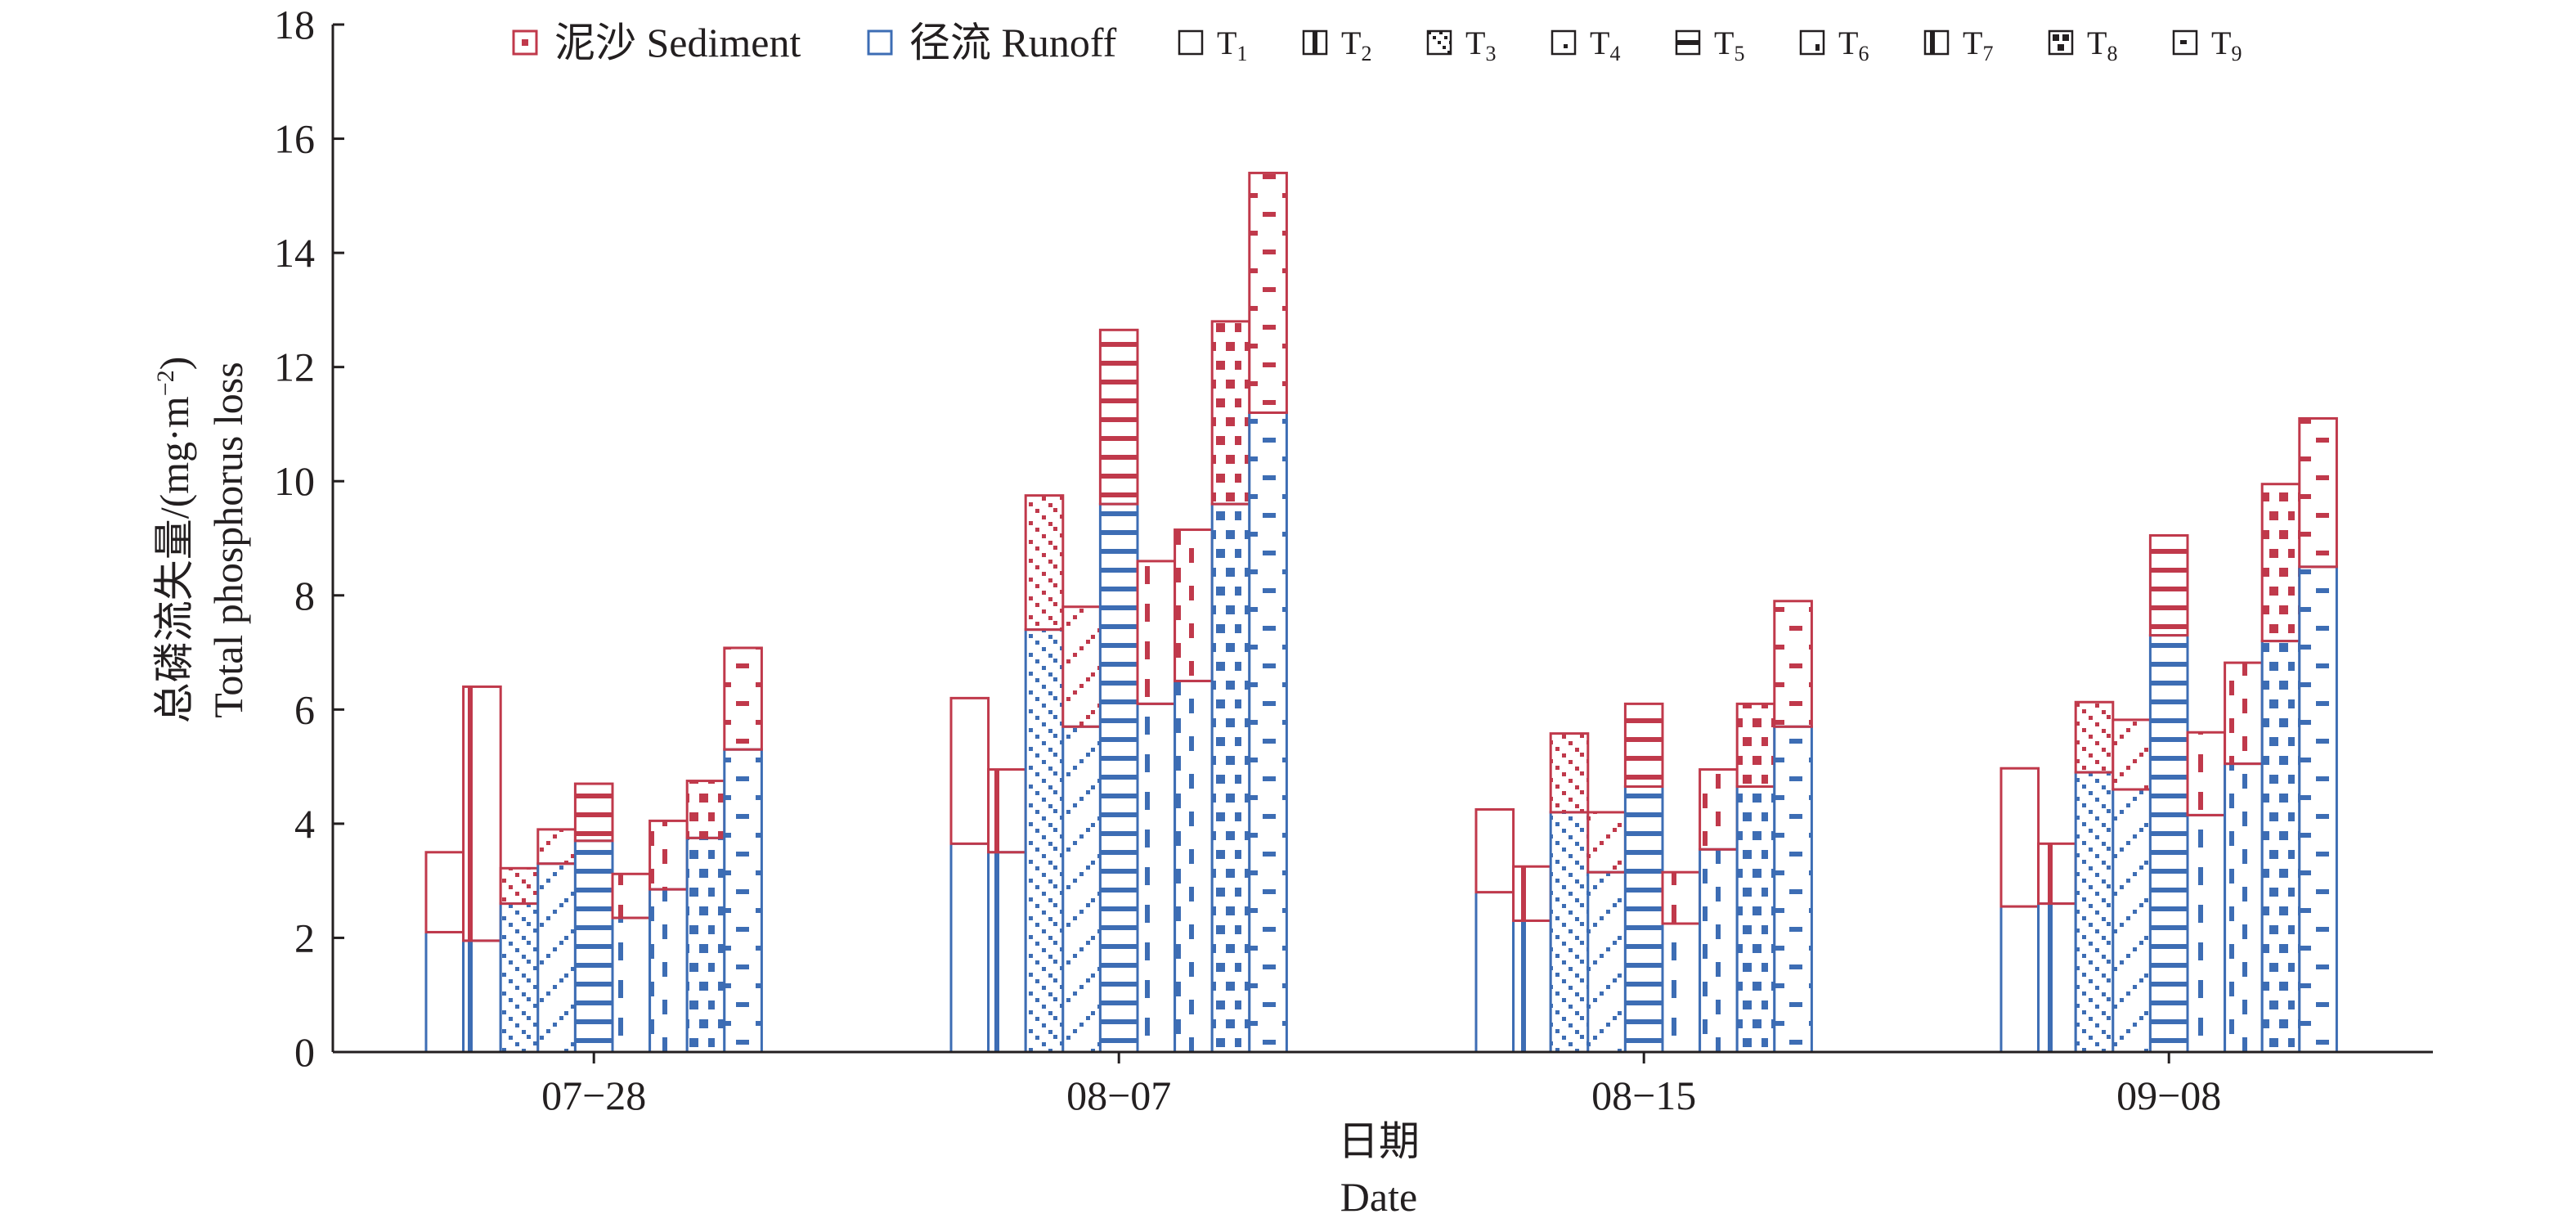 The width and height of the screenshot is (2576, 1223). What do you see at coordinates (2095, 737) in the screenshot?
I see `bar-sediment-09−08-T3` at bounding box center [2095, 737].